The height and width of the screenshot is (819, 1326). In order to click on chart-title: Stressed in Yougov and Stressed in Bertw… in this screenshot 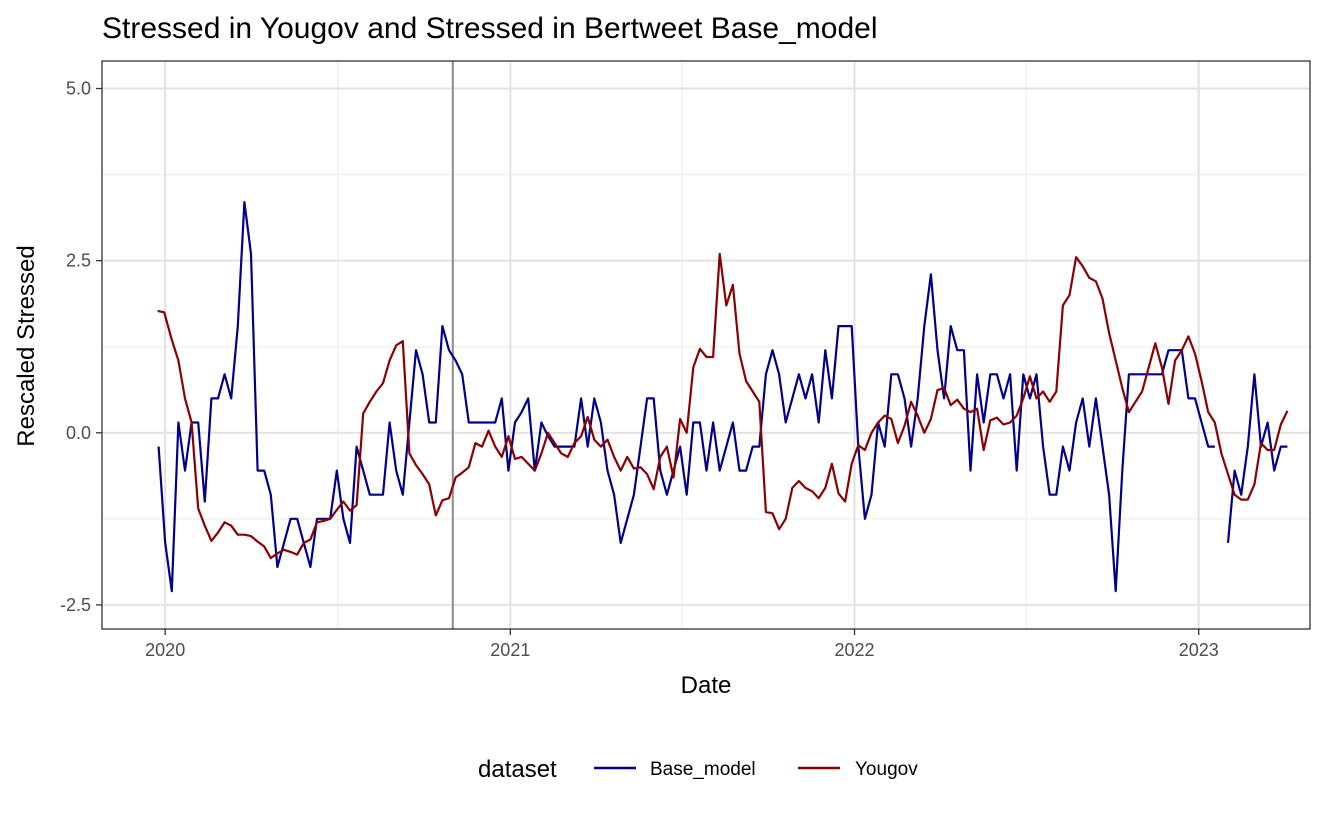, I will do `click(490, 28)`.